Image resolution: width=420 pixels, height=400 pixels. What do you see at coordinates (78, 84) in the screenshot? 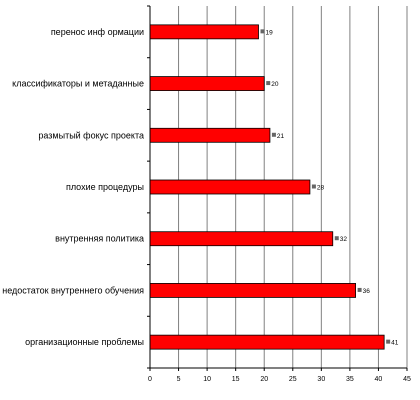
I see `category-label: классификаторы и метаданные` at bounding box center [78, 84].